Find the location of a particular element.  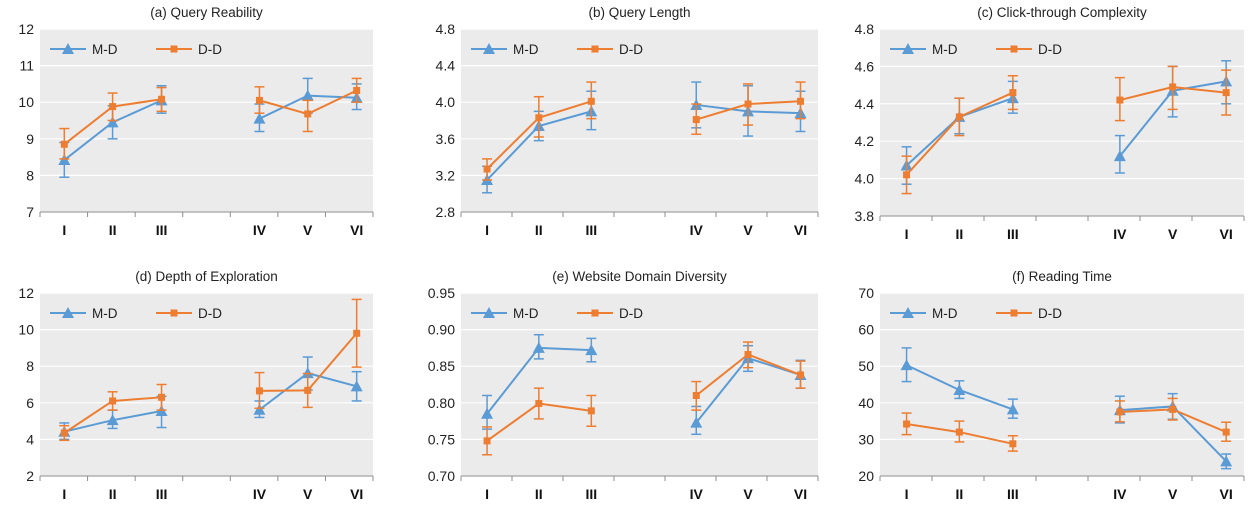

y-tick-label: 12 is located at coordinates (26, 293).